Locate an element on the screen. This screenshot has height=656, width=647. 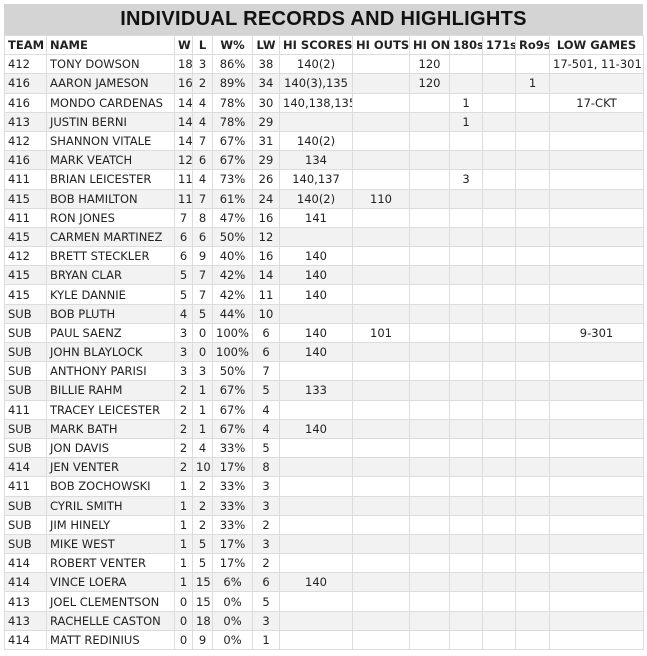
table-cell: BRETT STECKLER is located at coordinates (110, 256).